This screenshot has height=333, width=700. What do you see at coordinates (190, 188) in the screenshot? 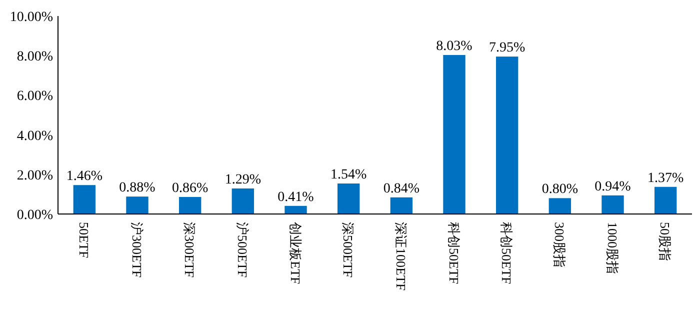
I see `data-label: 0.86%` at bounding box center [190, 188].